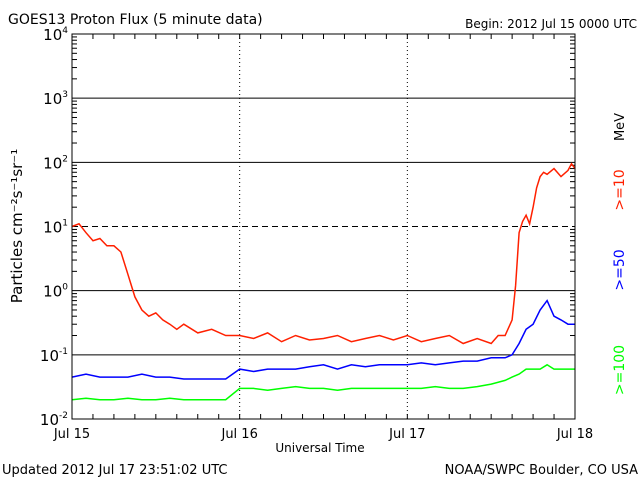 Image resolution: width=640 pixels, height=480 pixels. I want to click on legend: >=10 >=50 >=100, so click(620, 282).